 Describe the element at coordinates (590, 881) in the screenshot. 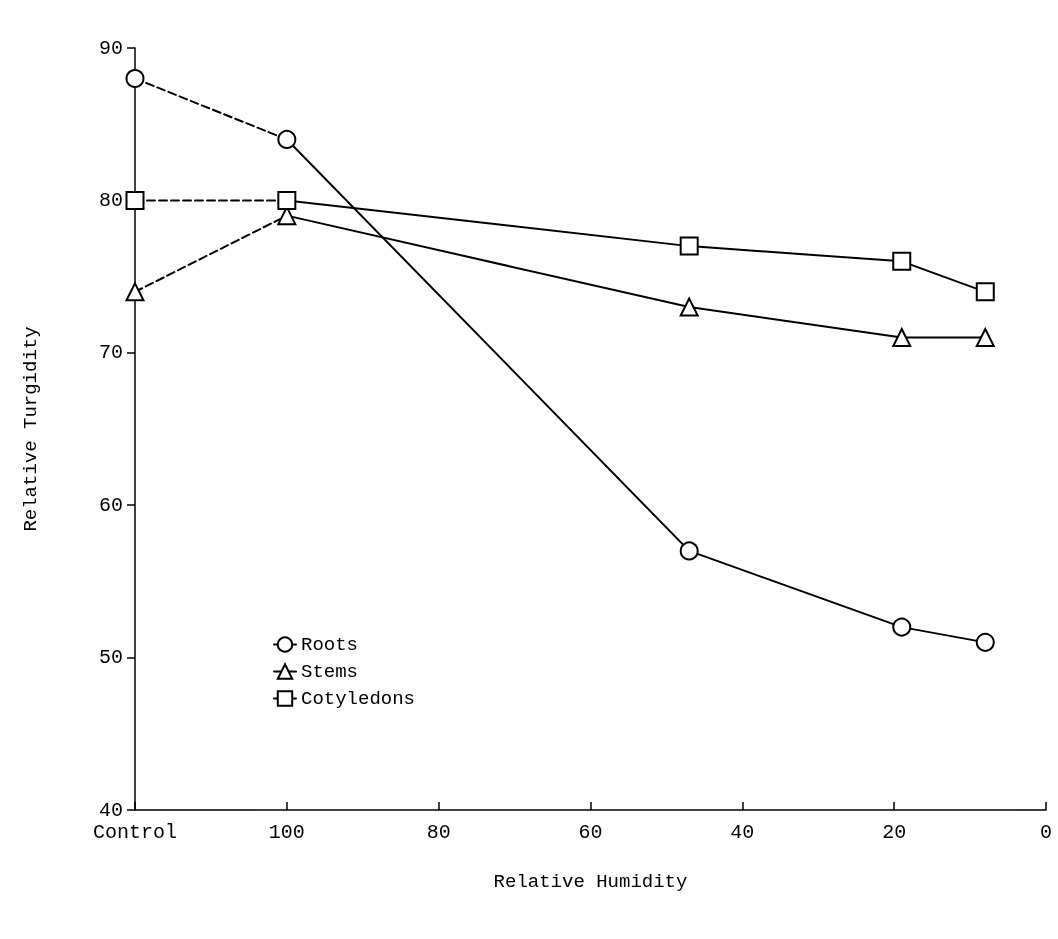

I see `x-axis-title: Relative Humidity` at that location.